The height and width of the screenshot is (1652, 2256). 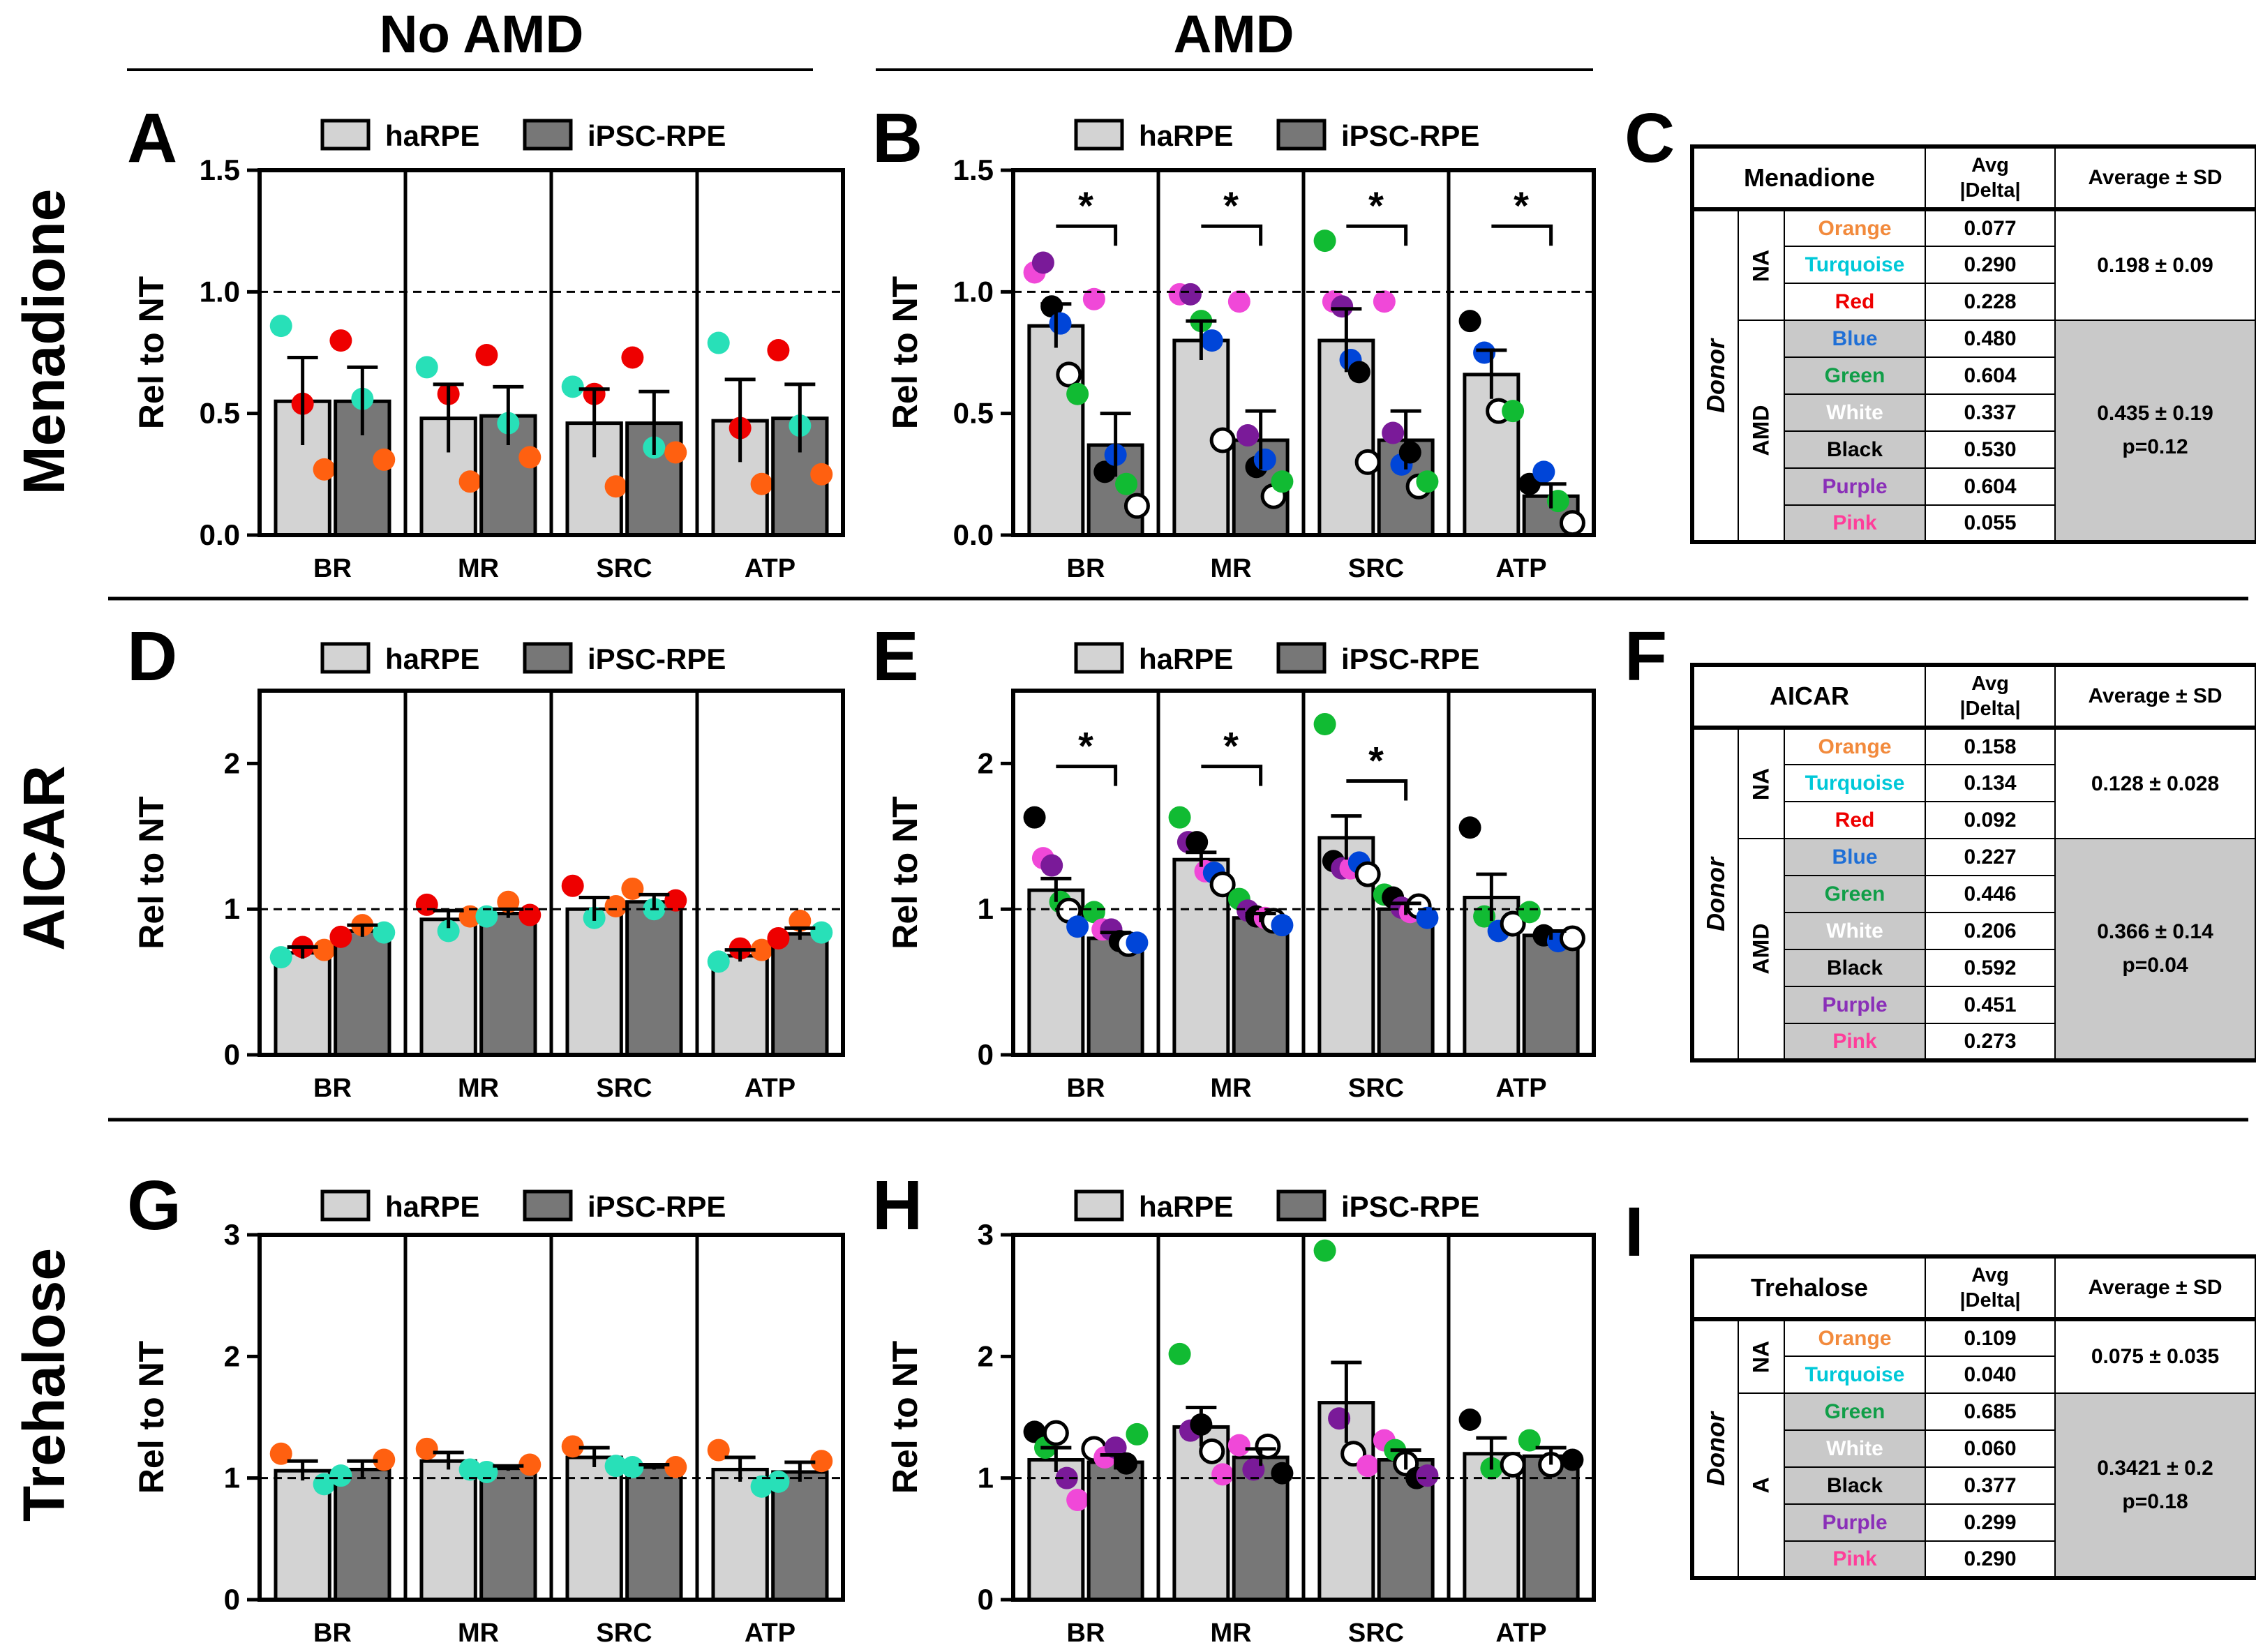 I want to click on group-label-cell: A, so click(x=1762, y=1485).